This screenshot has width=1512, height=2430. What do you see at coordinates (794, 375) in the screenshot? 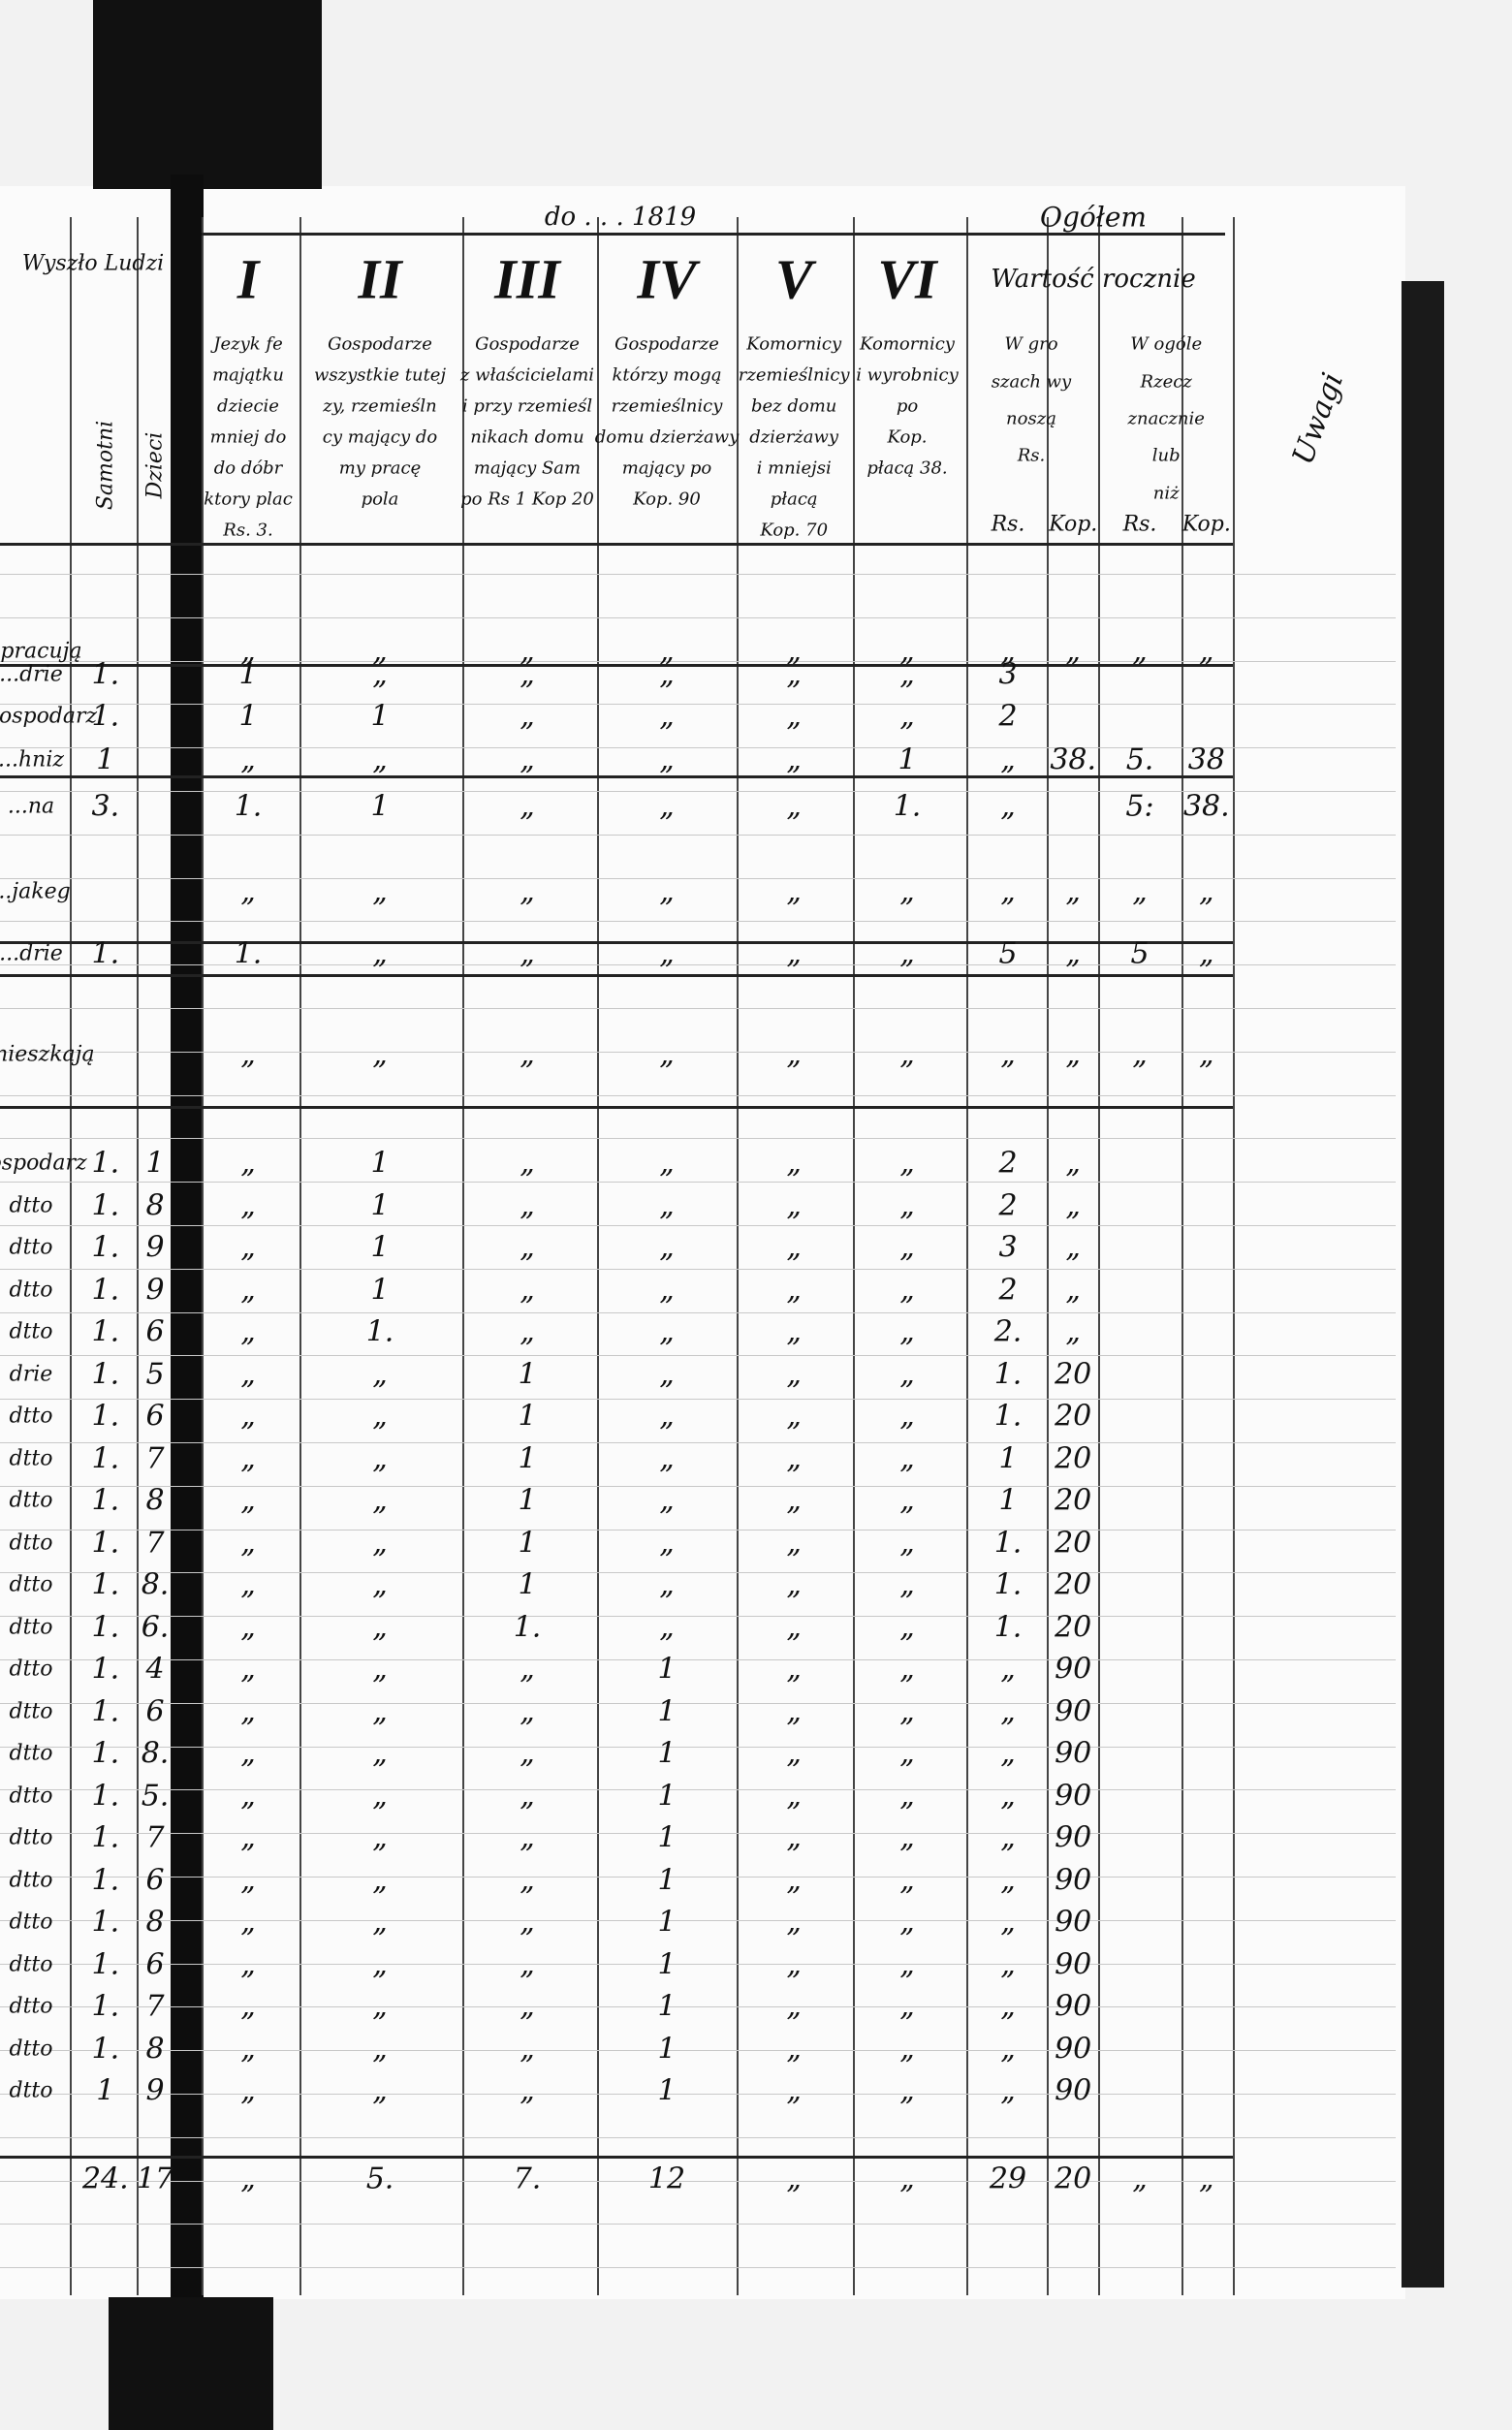
I see `column-desc: rzemieślnicy` at bounding box center [794, 375].